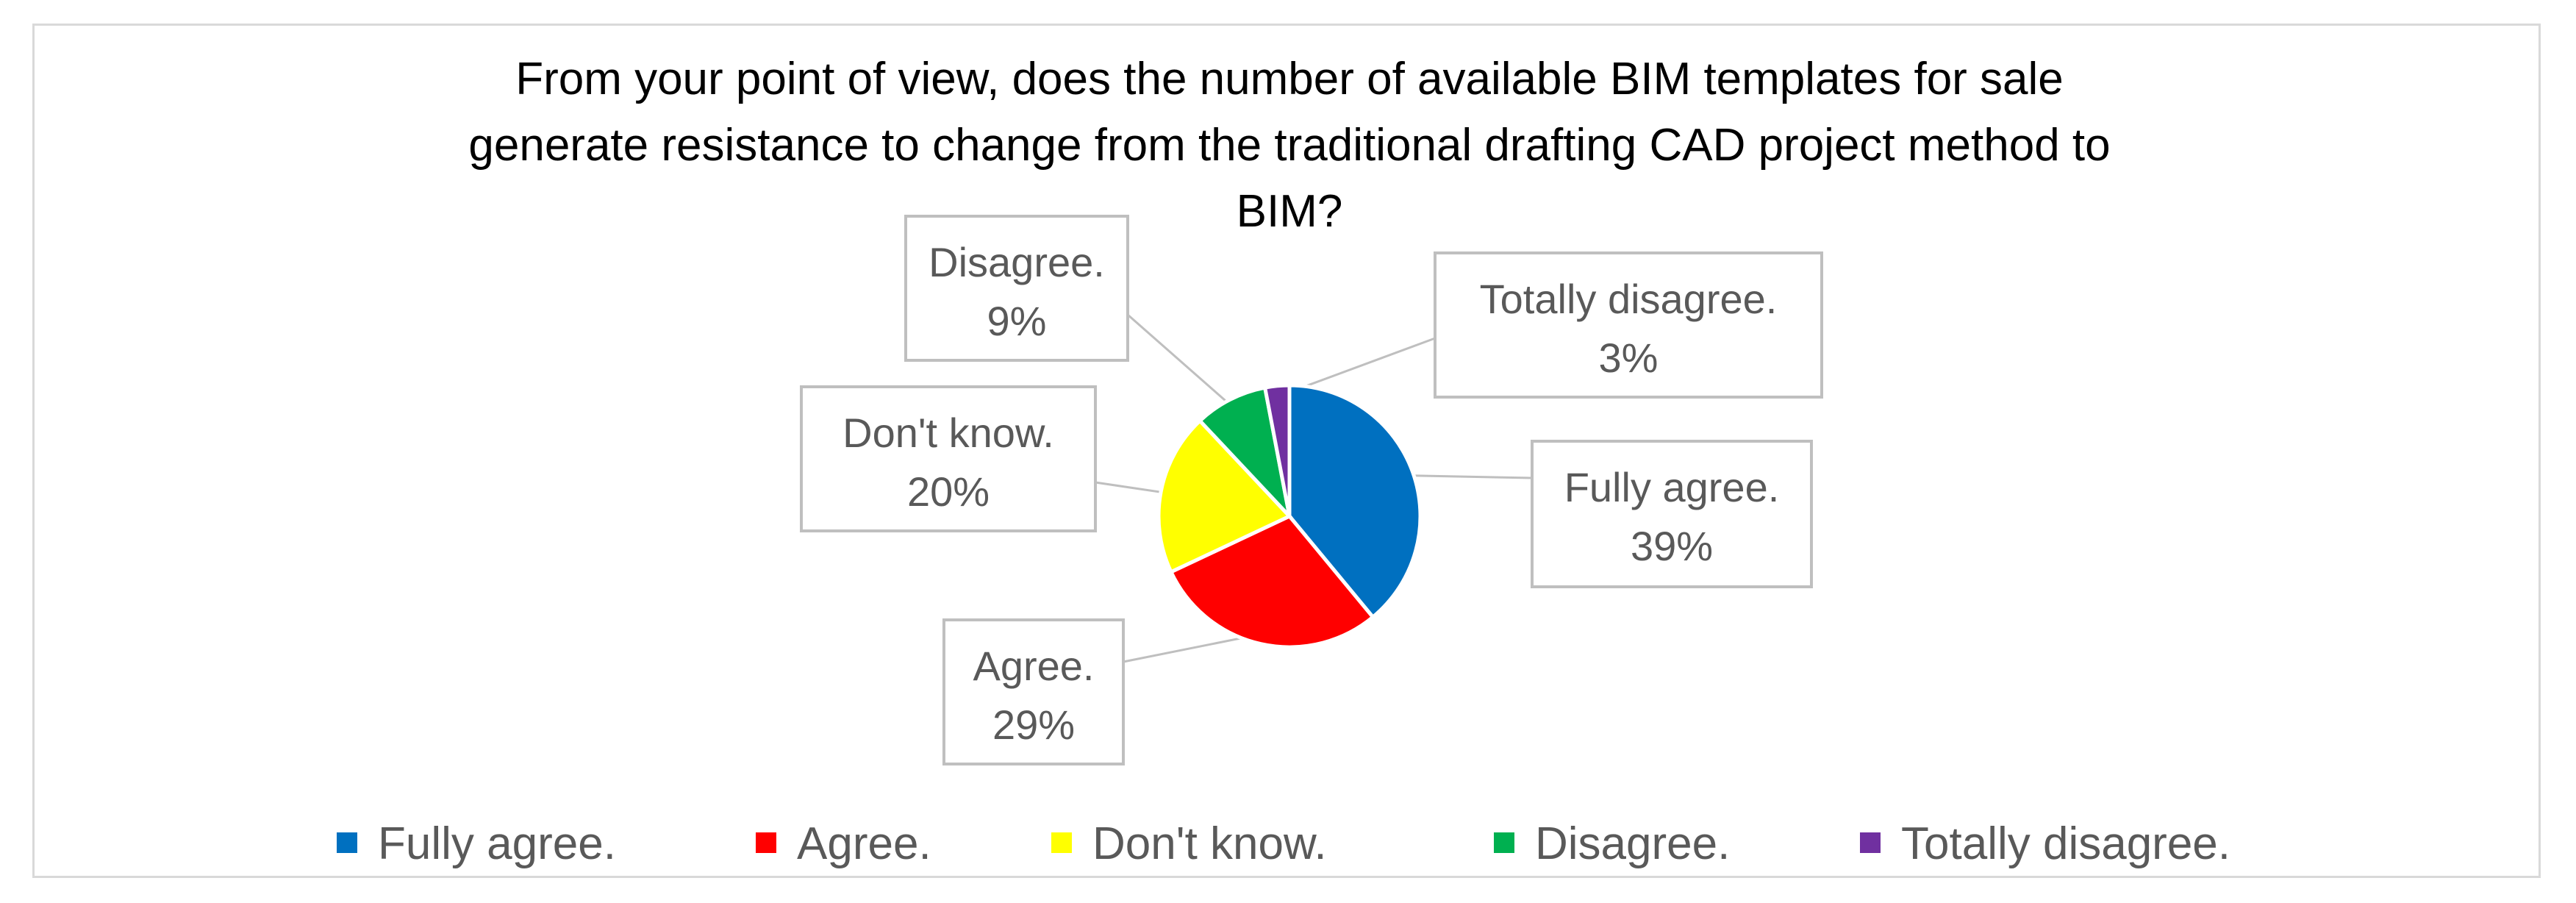 This screenshot has height=903, width=2576. I want to click on data-label-category-0: Fully agree., so click(1672, 487).